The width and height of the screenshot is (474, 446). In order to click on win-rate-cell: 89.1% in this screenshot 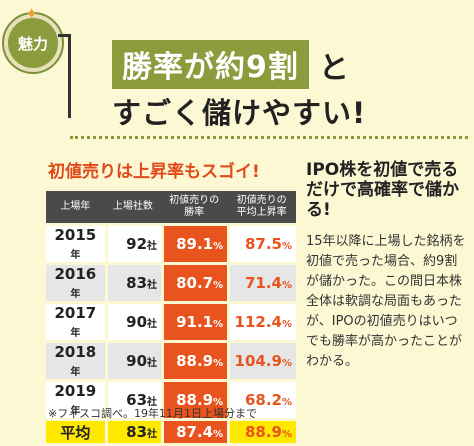, I will do `click(194, 244)`.